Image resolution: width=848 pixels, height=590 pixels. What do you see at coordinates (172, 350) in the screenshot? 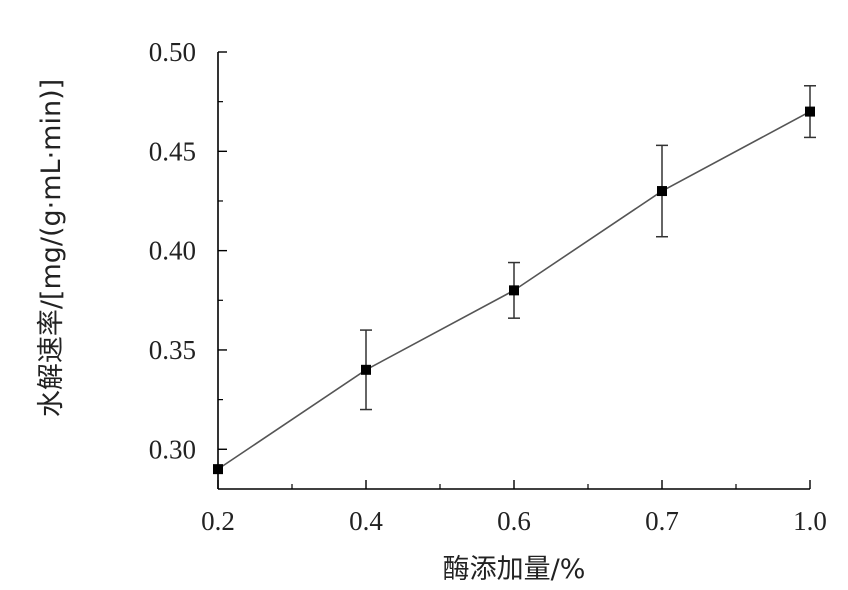
I see `y-tick-label: 0.35` at bounding box center [172, 350].